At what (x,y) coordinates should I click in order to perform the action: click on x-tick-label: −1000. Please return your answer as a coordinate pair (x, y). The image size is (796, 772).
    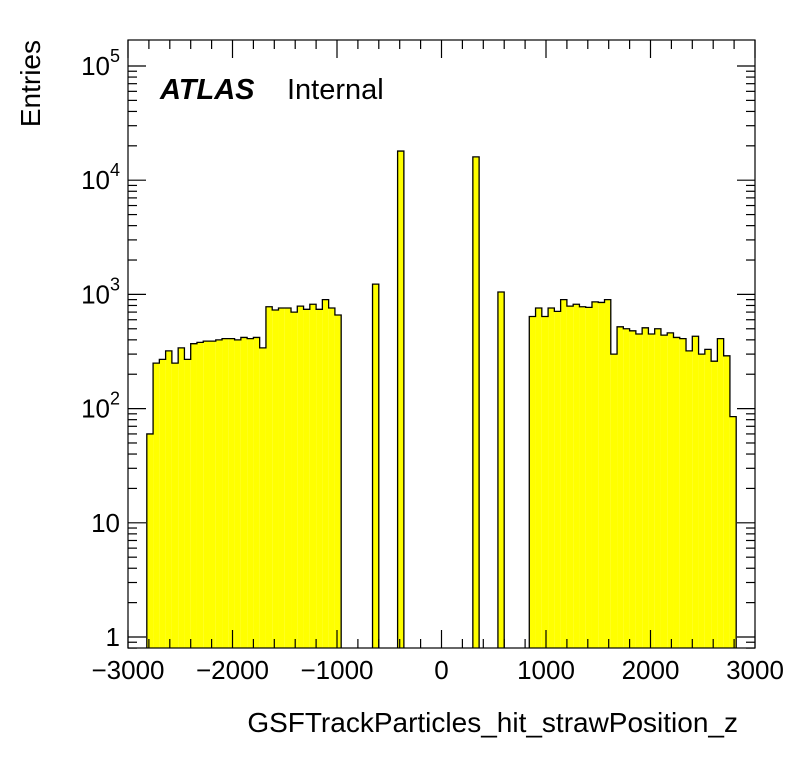
    Looking at the image, I should click on (336, 670).